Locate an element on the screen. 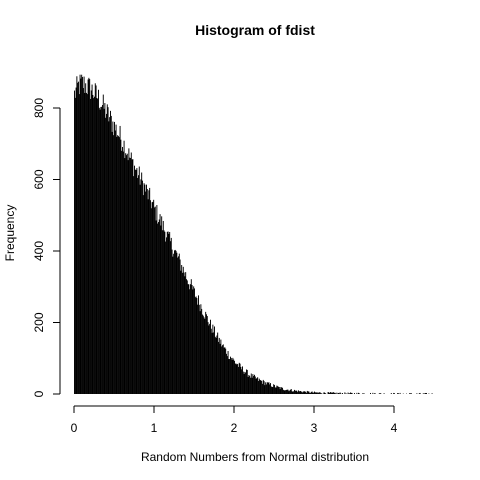  y-axis-label: Frequency is located at coordinates (10, 233).